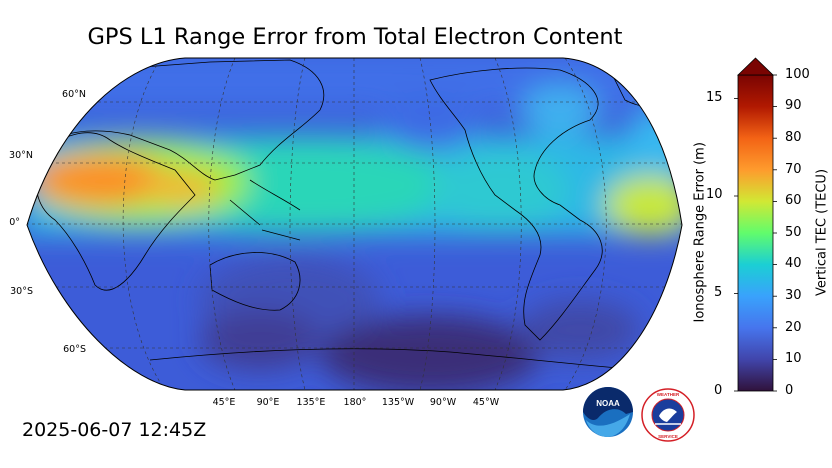 The image size is (832, 468). Describe the element at coordinates (14, 222) in the screenshot. I see `latitude-label: 0°` at that location.